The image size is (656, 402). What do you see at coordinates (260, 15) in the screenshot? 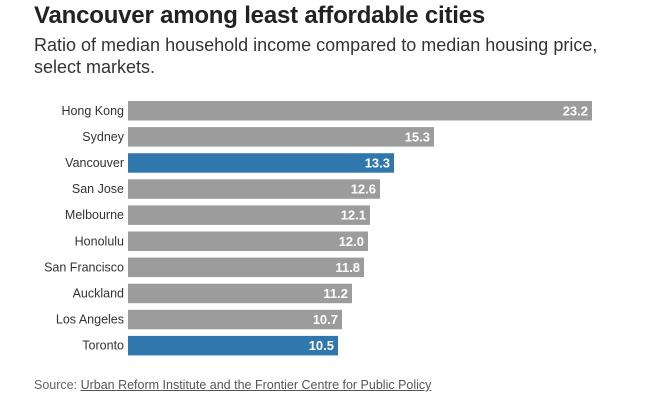
I see `chart-title: Vancouver among least affordable cities` at bounding box center [260, 15].